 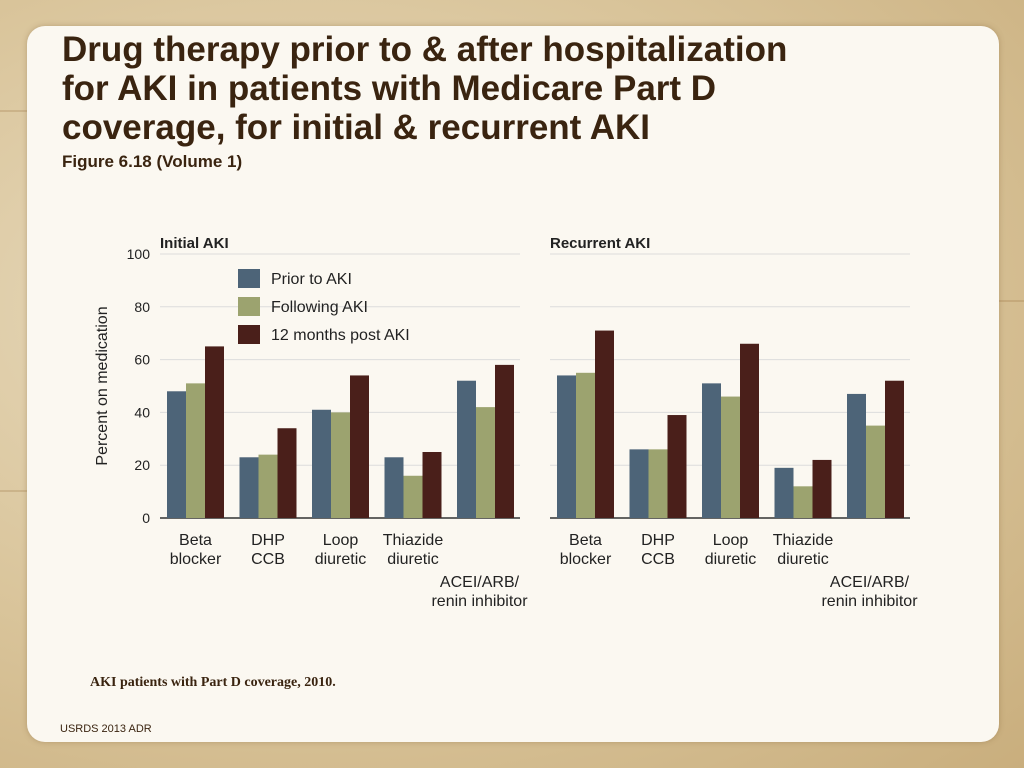 I want to click on y-tick-label: 0, so click(x=146, y=518).